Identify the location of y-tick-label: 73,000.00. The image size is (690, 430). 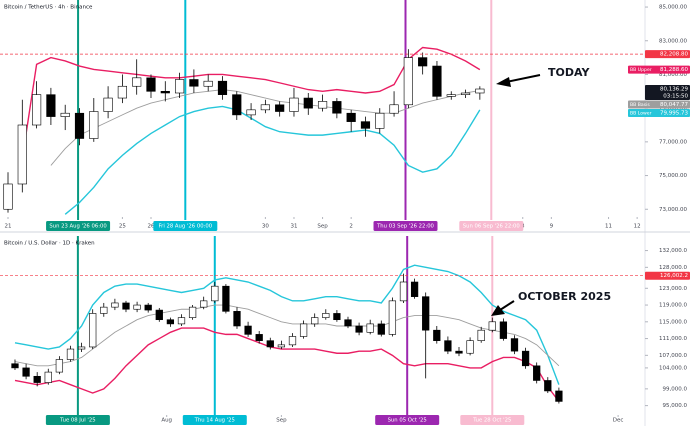
(673, 210).